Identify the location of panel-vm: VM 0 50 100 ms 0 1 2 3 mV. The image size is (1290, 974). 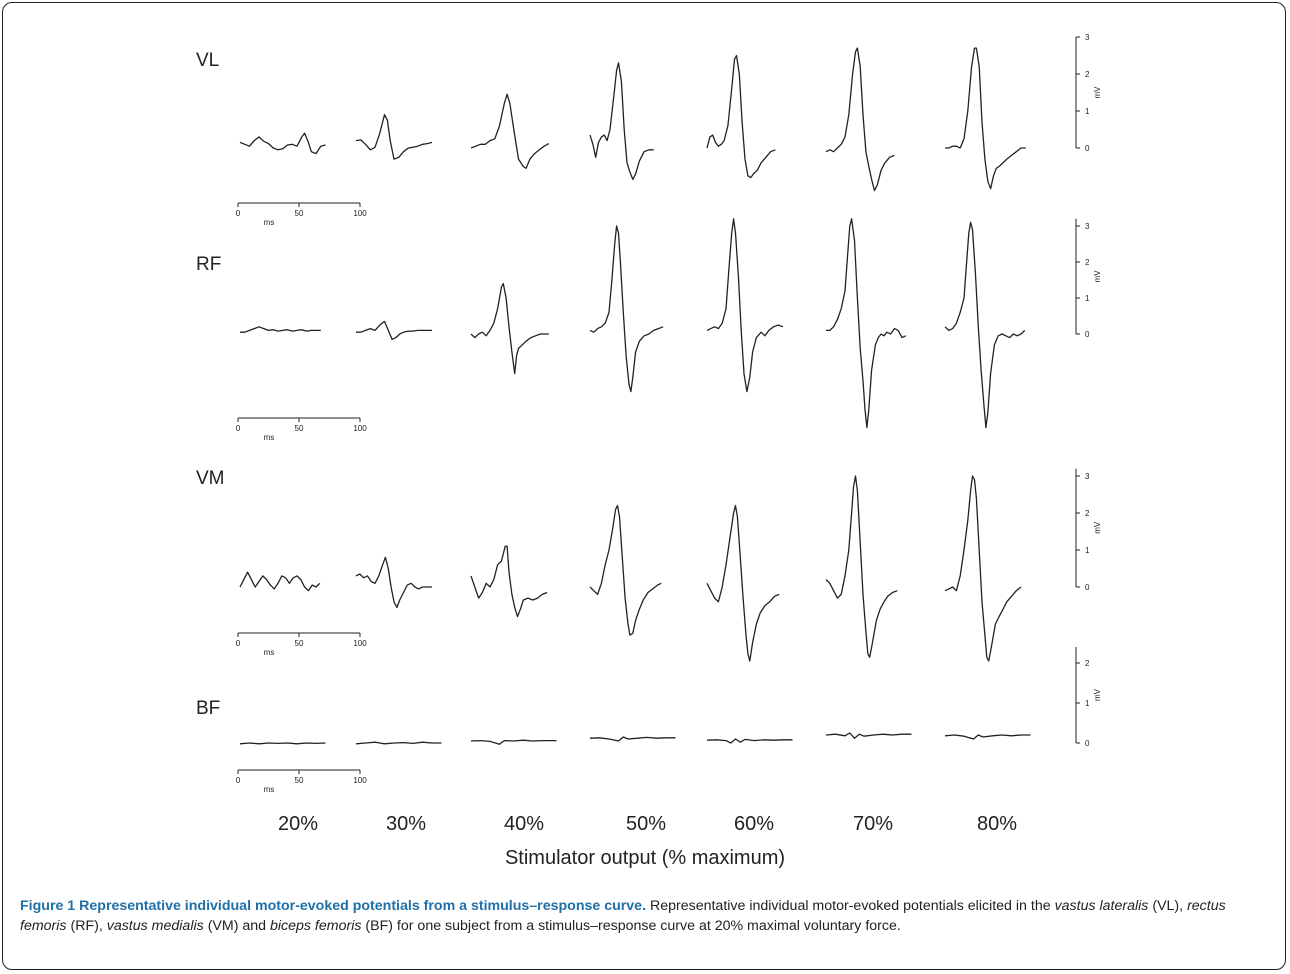
(649, 564).